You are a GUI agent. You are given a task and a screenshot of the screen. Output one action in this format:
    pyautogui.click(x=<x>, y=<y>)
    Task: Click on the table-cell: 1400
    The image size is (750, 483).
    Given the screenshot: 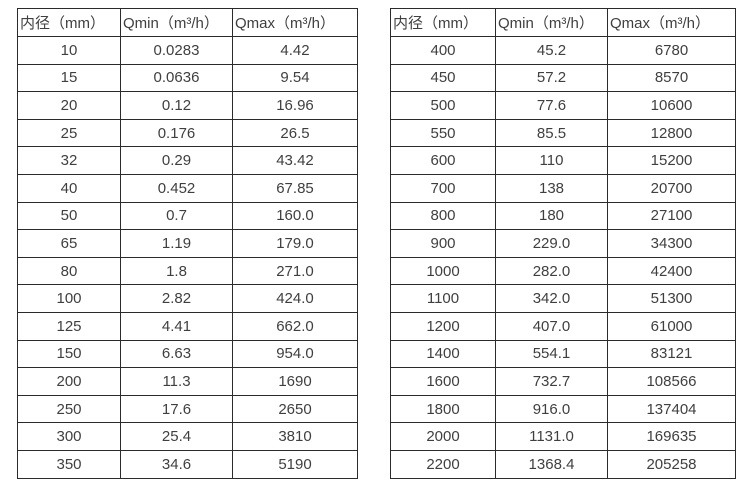 What is the action you would take?
    pyautogui.click(x=443, y=354)
    